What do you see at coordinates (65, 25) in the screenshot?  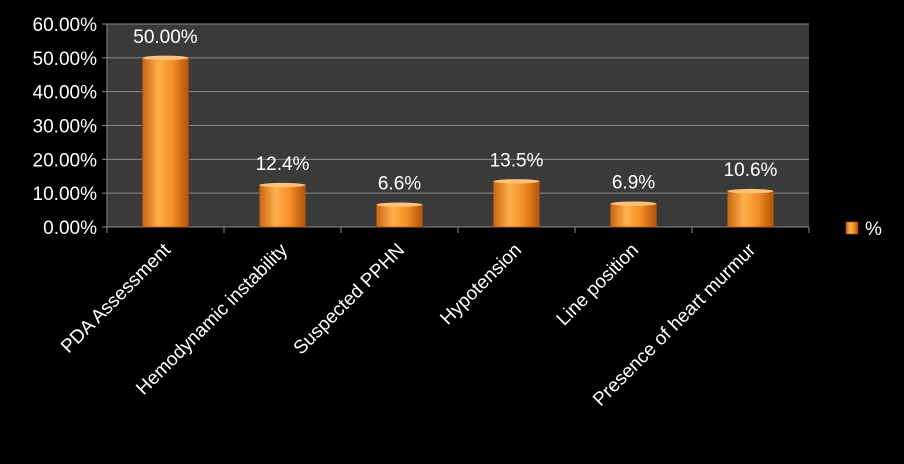 I see `y-tick-label: 60.00%` at bounding box center [65, 25].